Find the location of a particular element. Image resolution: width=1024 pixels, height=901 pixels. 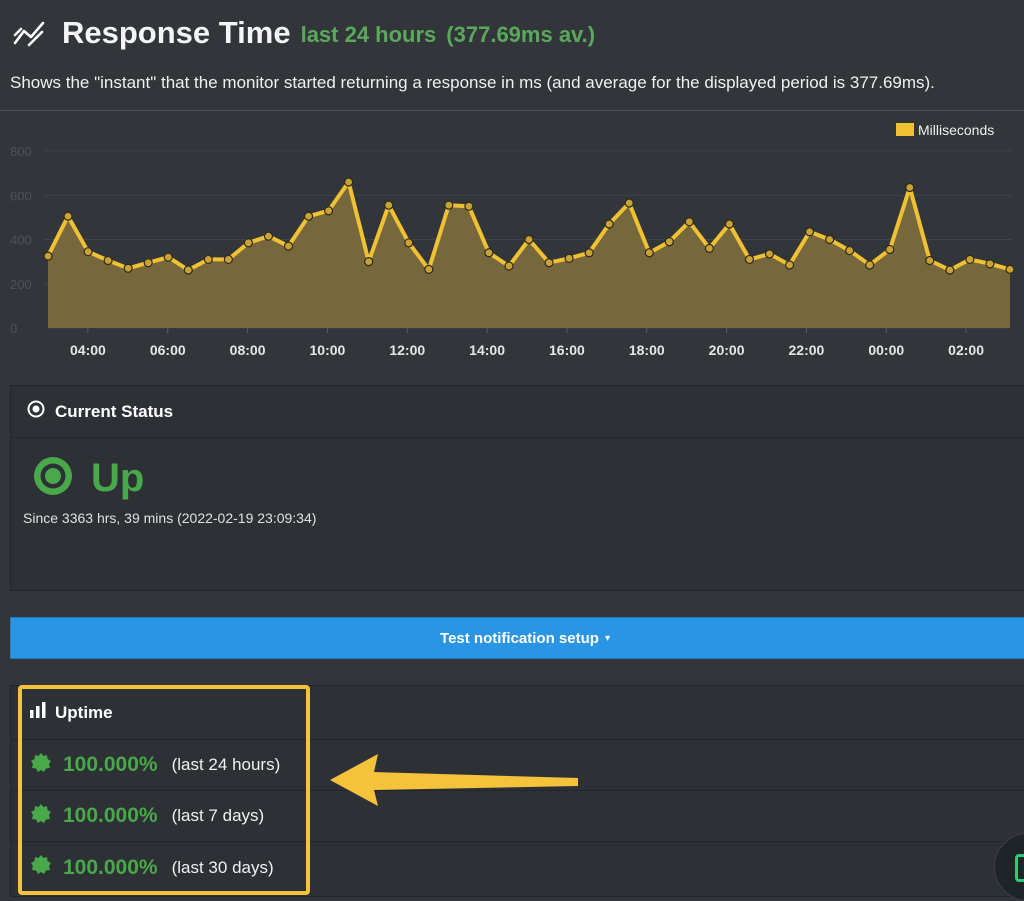

uptime-period: (last 30 days) is located at coordinates (222, 867).